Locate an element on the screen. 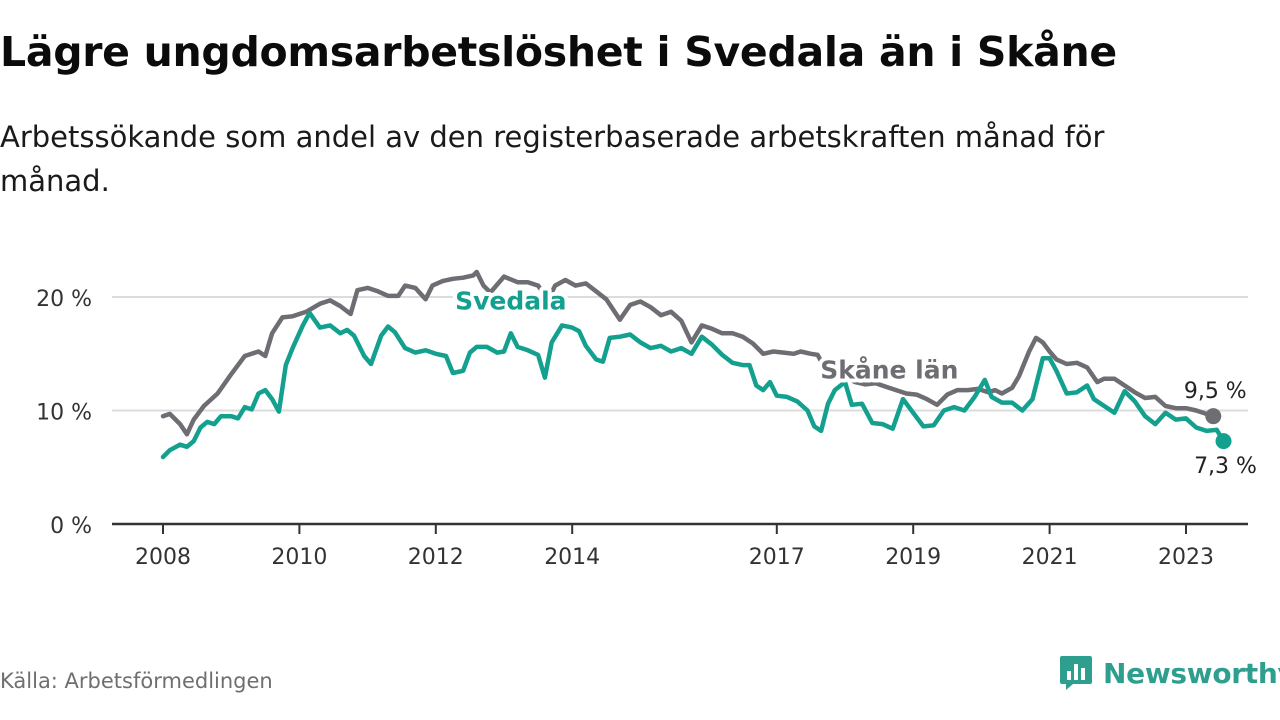  end-value-label-skane: 9,5 % is located at coordinates (1215, 391).